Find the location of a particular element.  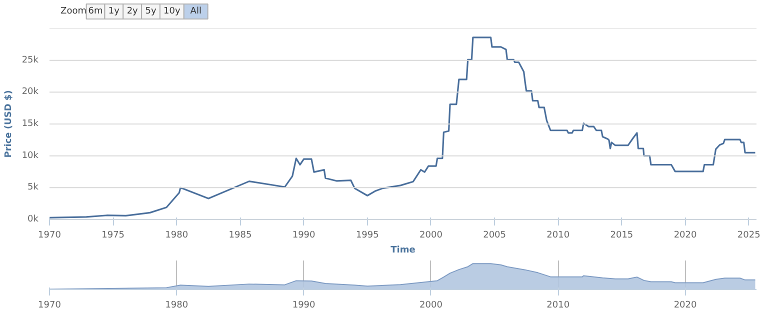

x-tick-label: 2015 is located at coordinates (622, 235).